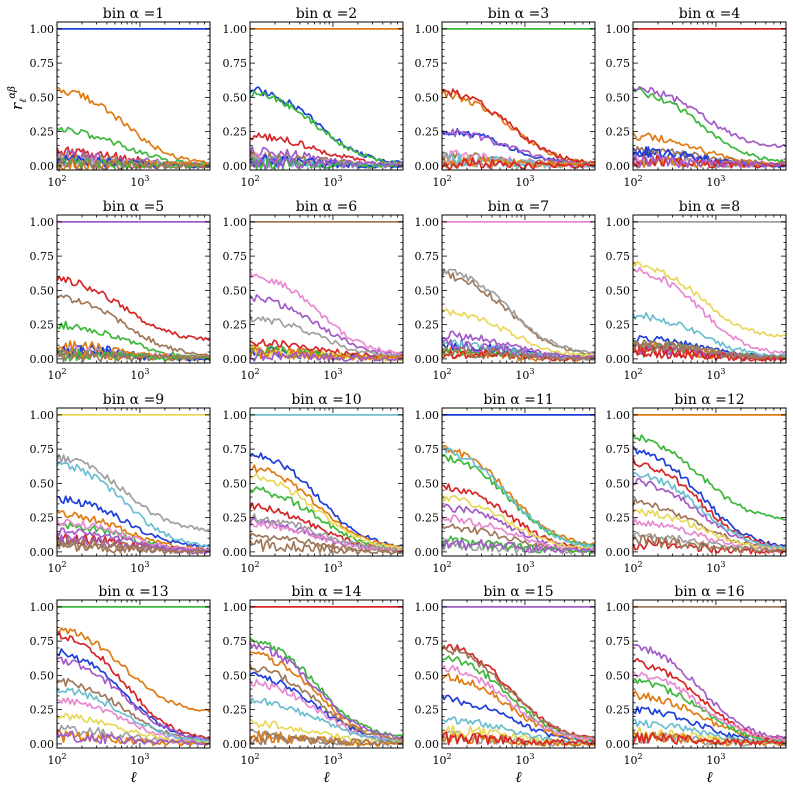 This screenshot has width=793, height=786. Describe the element at coordinates (12, 92) in the screenshot. I see `y-axis-label-sup: αβ` at that location.